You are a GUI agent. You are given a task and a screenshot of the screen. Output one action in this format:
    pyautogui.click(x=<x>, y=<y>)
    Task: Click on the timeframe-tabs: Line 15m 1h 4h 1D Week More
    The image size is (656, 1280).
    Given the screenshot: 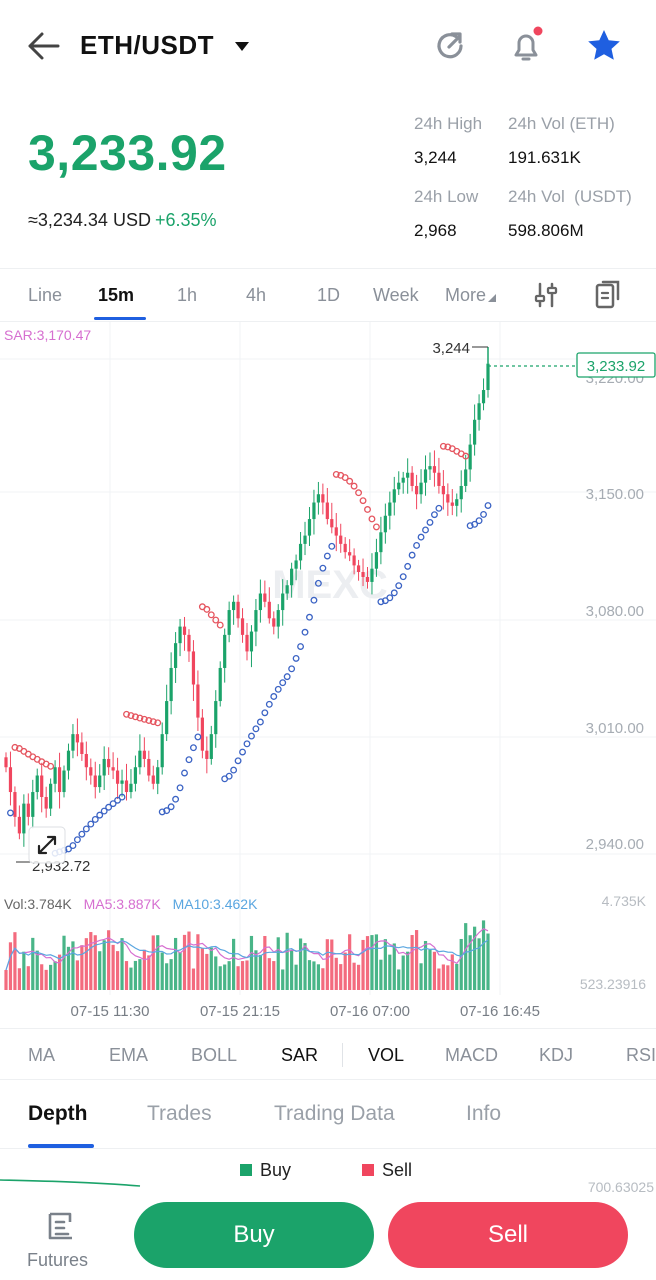 What is the action you would take?
    pyautogui.click(x=328, y=295)
    